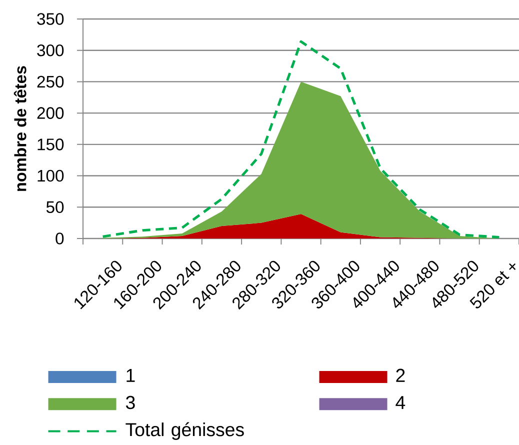 The width and height of the screenshot is (519, 445). I want to click on y-tick-label: 0, so click(60, 238).